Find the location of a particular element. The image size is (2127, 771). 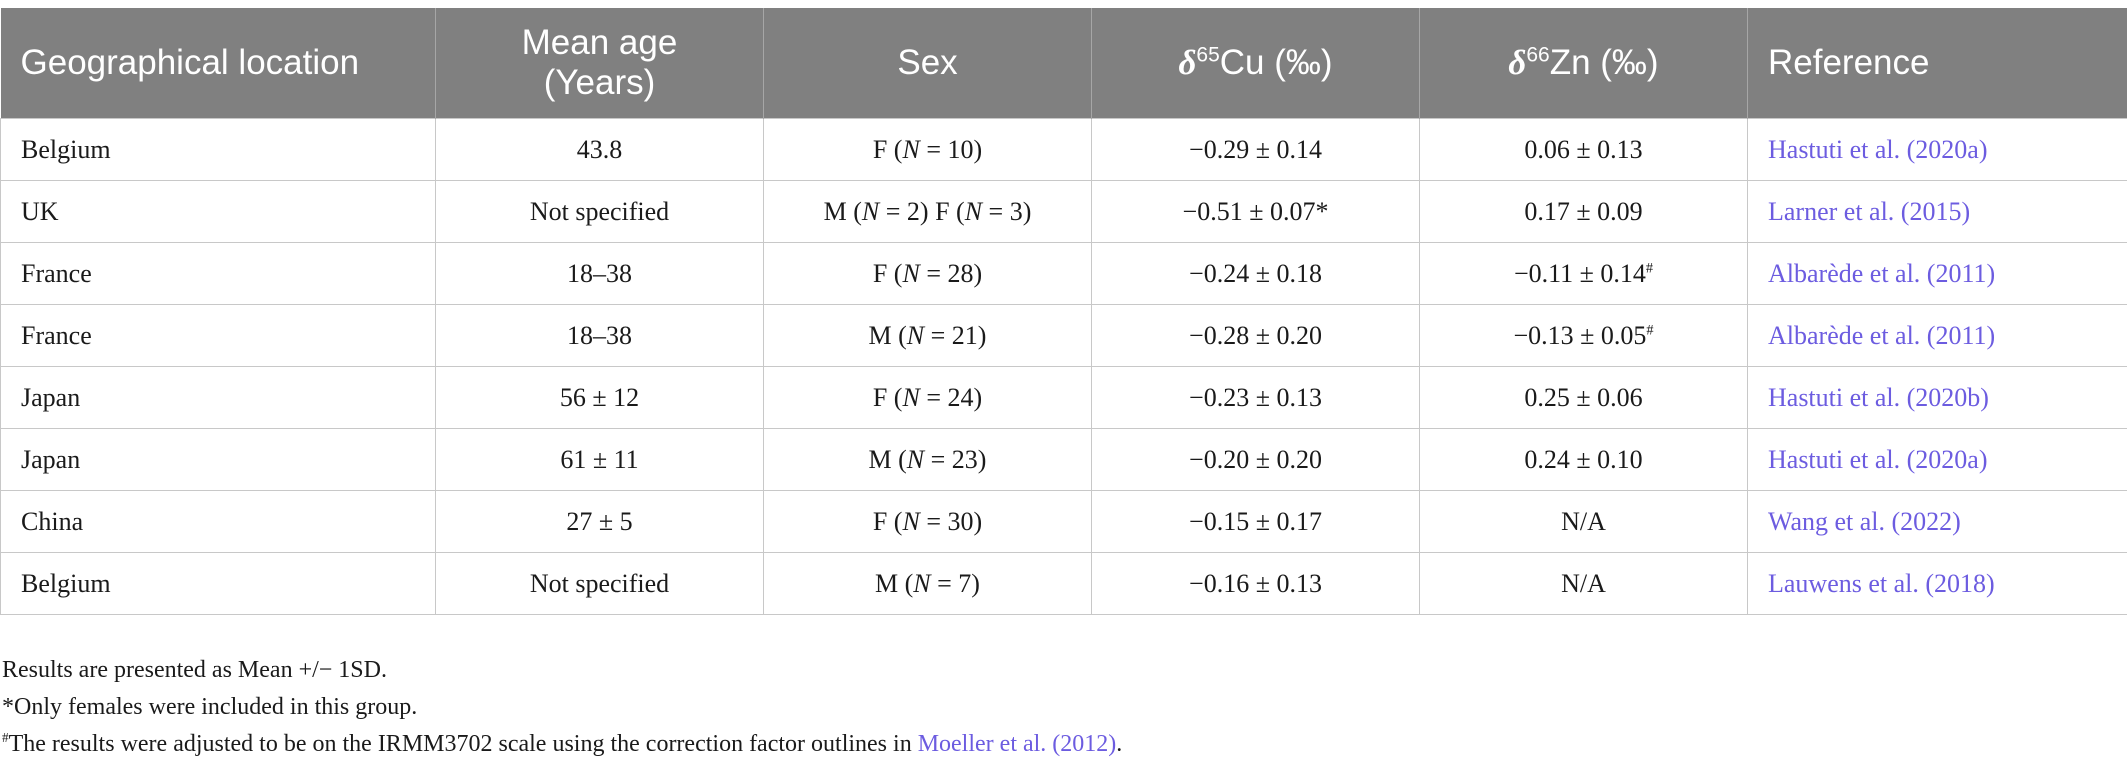

cu-value: −0.24 ± 0.18 is located at coordinates (1255, 273).